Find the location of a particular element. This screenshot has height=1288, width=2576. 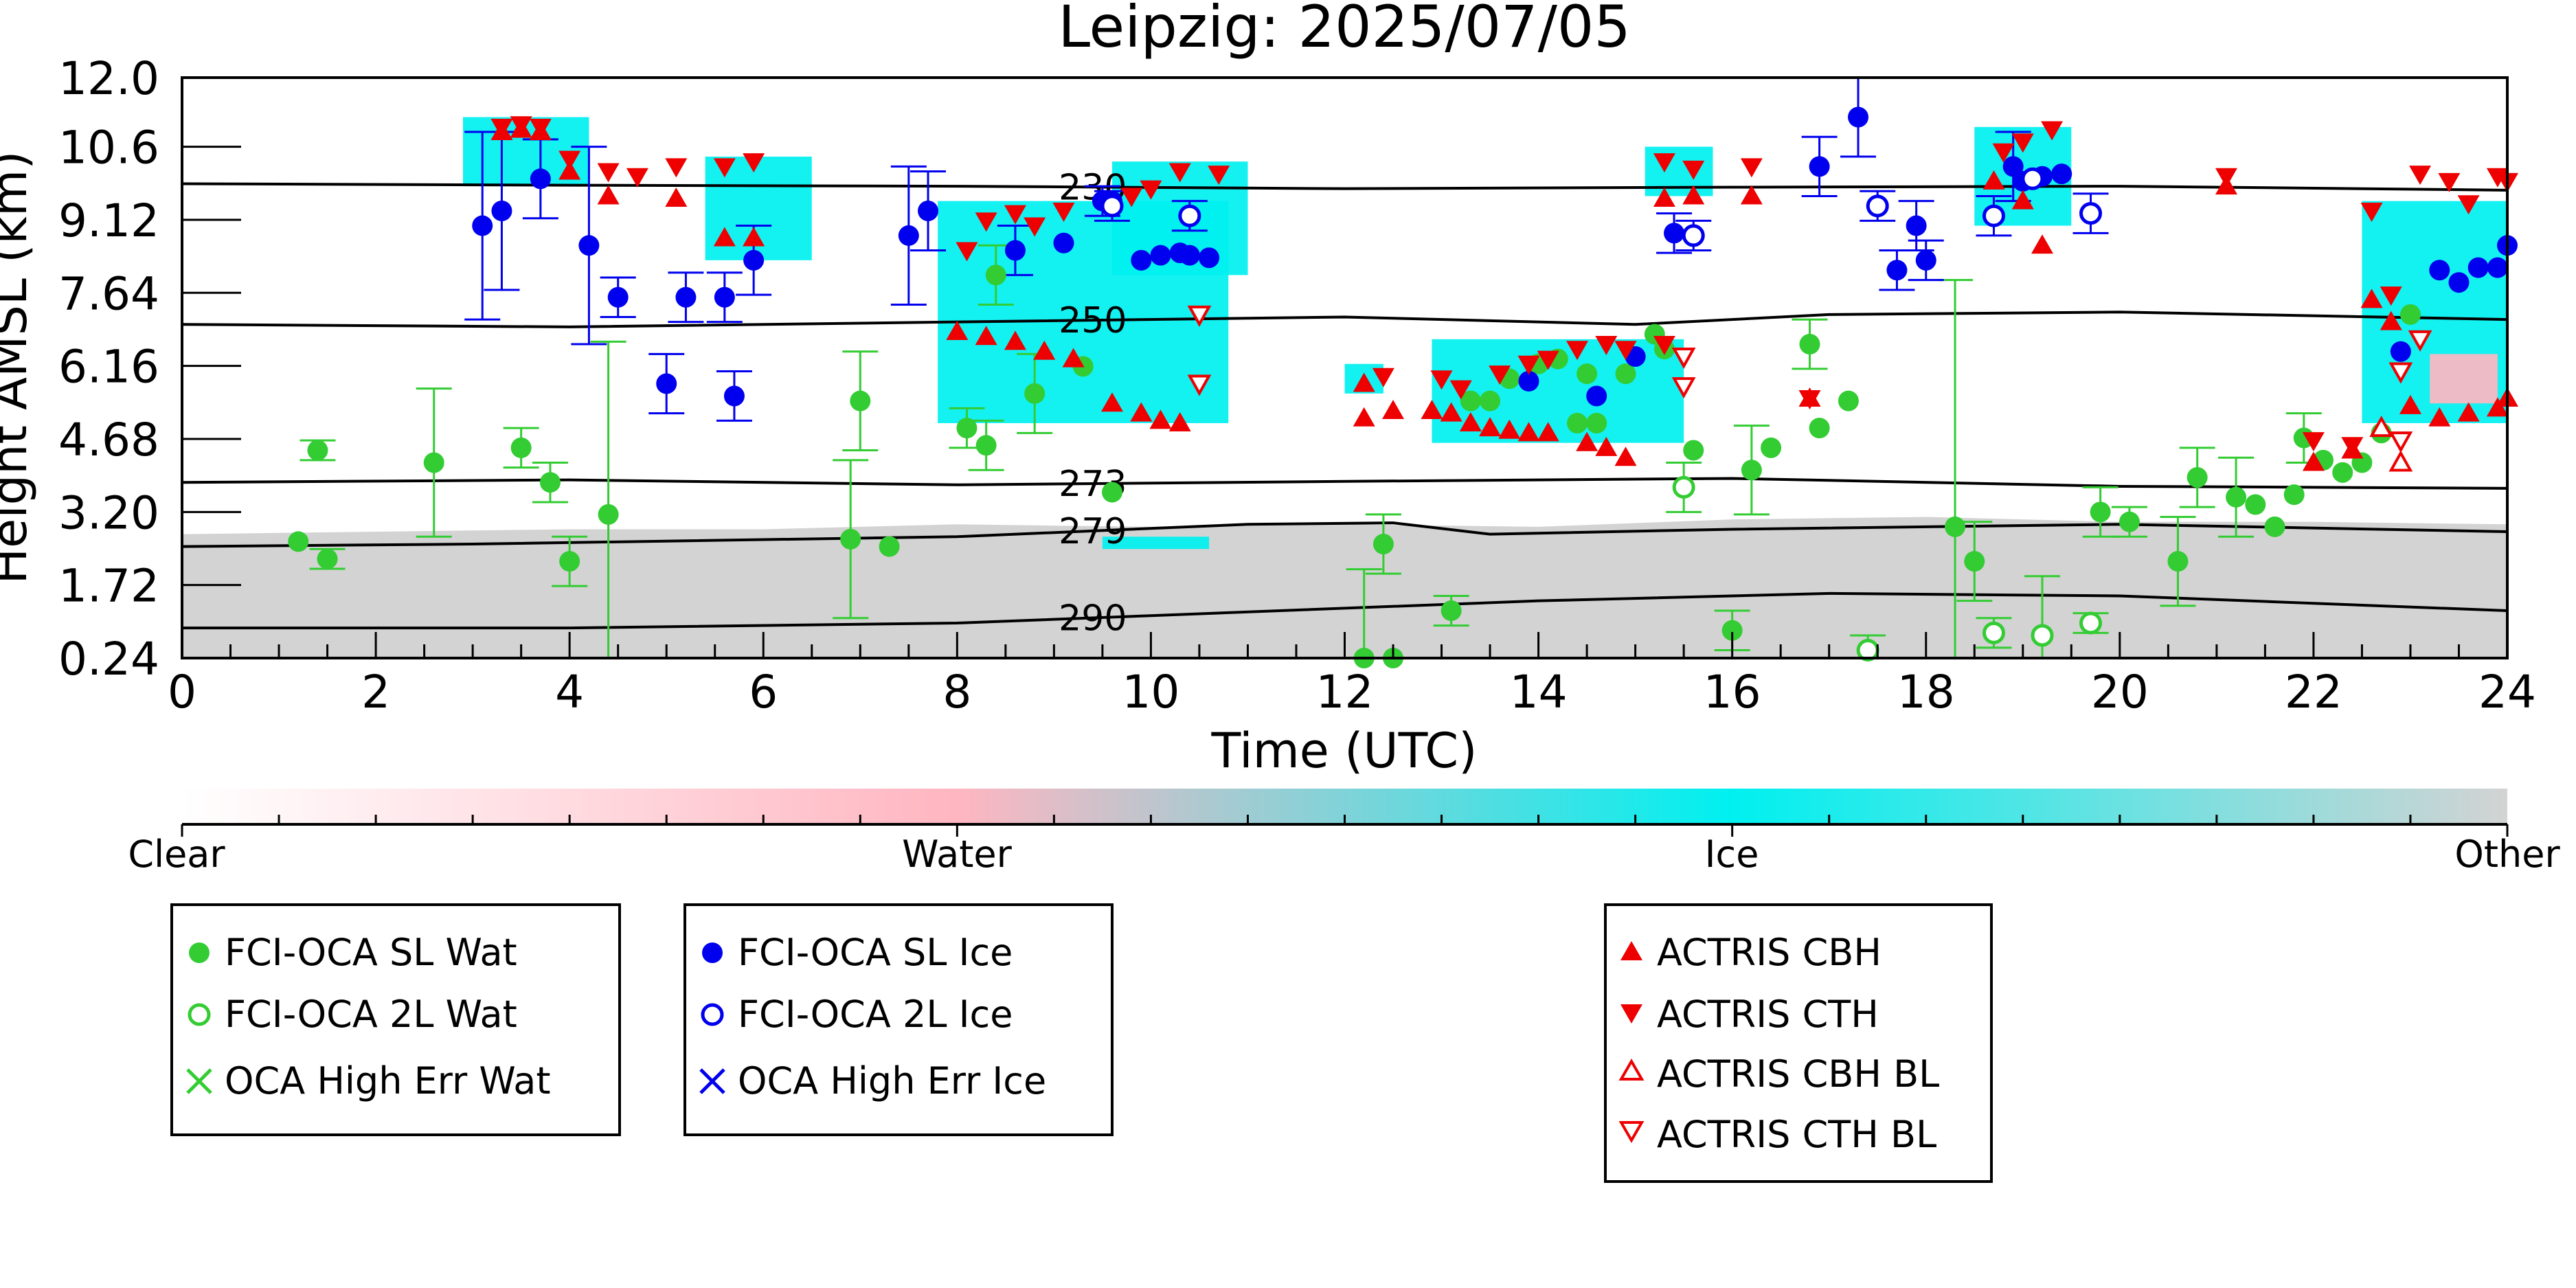

colorbar-label-other: Other is located at coordinates (2507, 854).